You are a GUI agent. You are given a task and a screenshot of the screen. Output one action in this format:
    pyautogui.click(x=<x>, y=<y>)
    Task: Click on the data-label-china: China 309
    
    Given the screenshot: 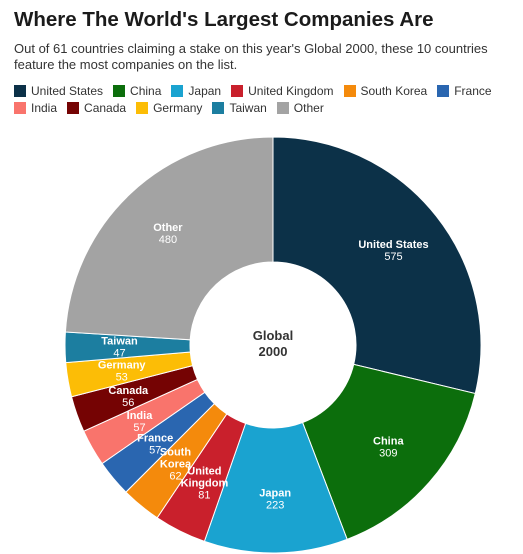 What is the action you would take?
    pyautogui.click(x=388, y=447)
    